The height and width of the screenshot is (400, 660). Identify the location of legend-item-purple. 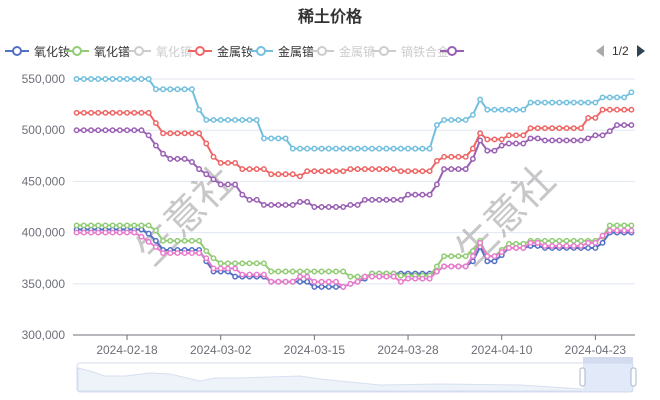
(455, 51).